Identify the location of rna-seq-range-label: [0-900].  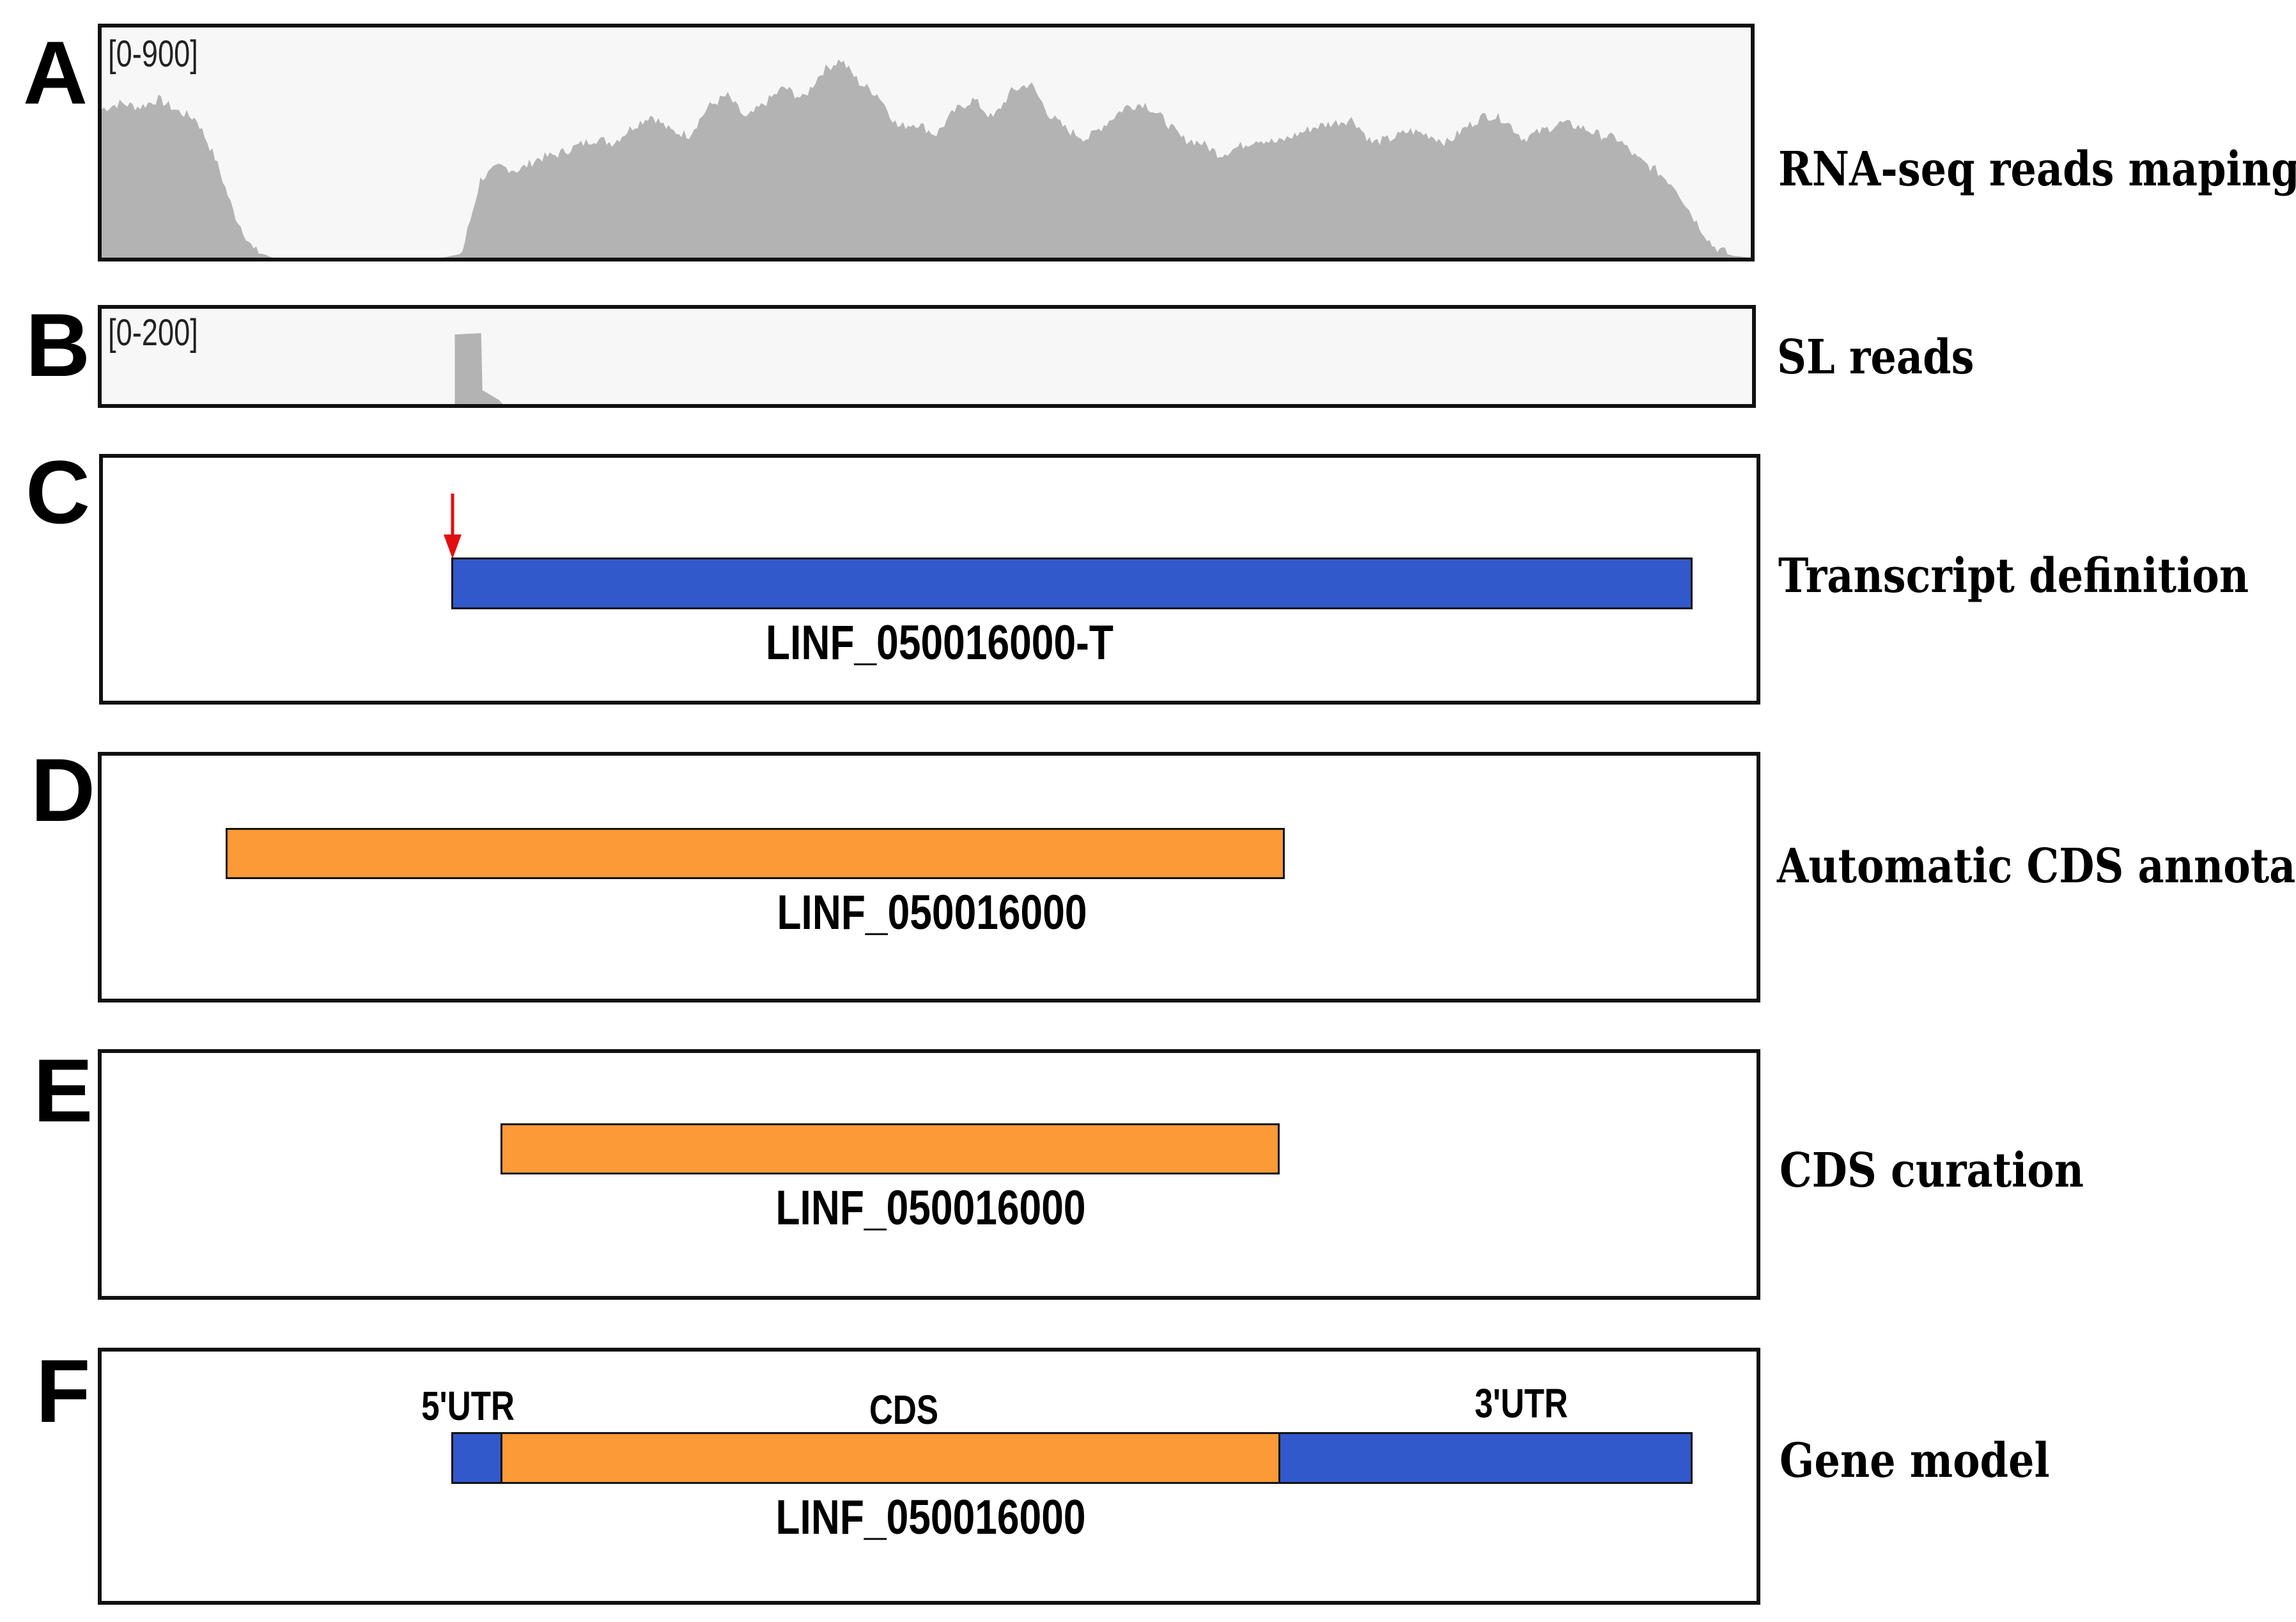
(153, 54).